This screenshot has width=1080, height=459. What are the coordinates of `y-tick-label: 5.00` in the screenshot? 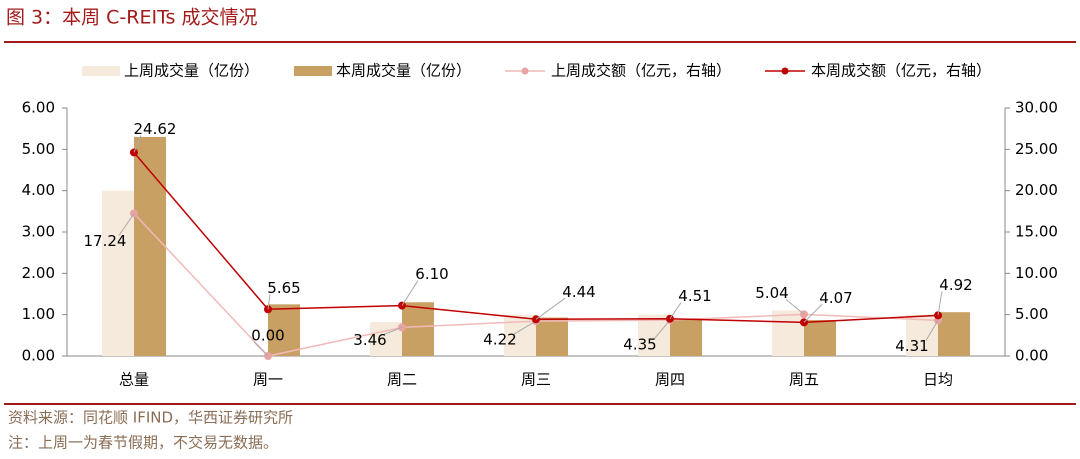 It's located at (38, 149).